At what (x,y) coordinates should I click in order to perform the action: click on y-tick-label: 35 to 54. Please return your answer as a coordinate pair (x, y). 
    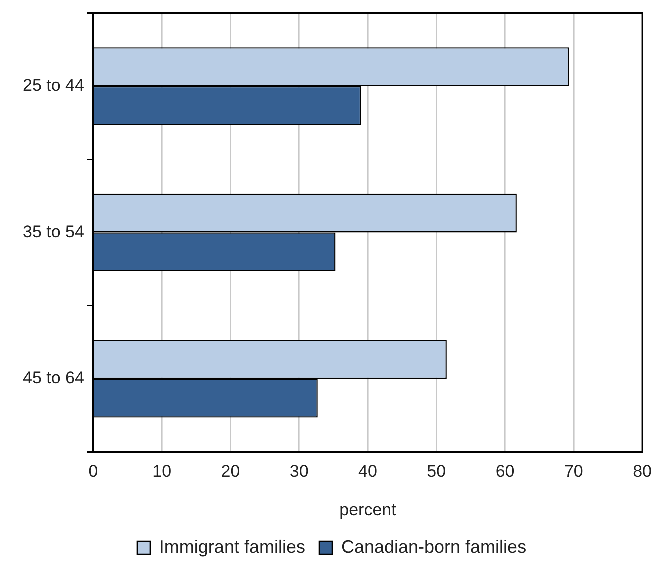
    Looking at the image, I should click on (53, 232).